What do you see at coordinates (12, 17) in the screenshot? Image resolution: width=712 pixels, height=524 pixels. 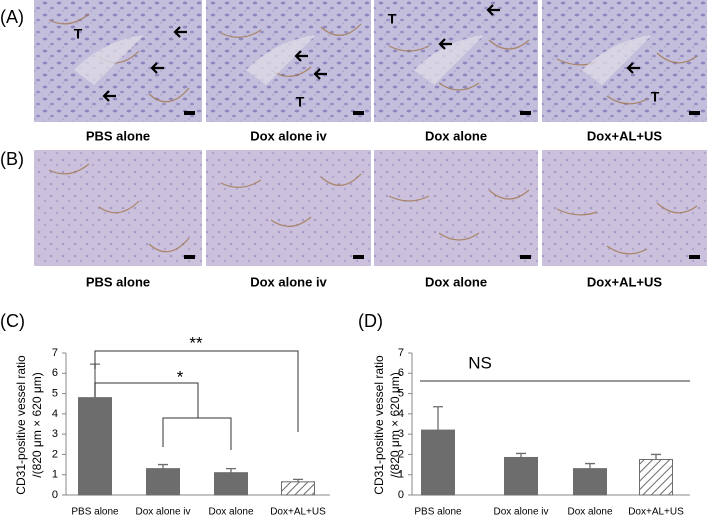 I see `panel-label: (A)` at bounding box center [12, 17].